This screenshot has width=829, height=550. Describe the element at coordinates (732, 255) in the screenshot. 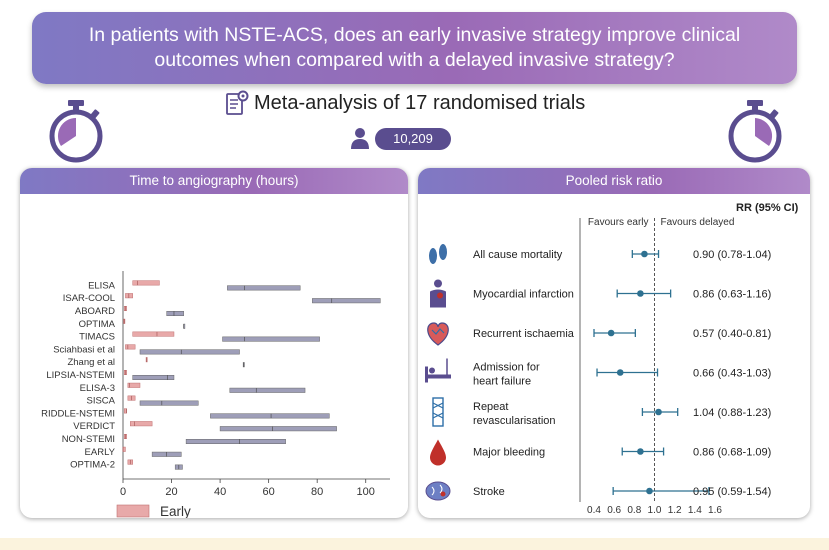

I see `rr-value-label: 0.90 (0.78-1.04)` at that location.